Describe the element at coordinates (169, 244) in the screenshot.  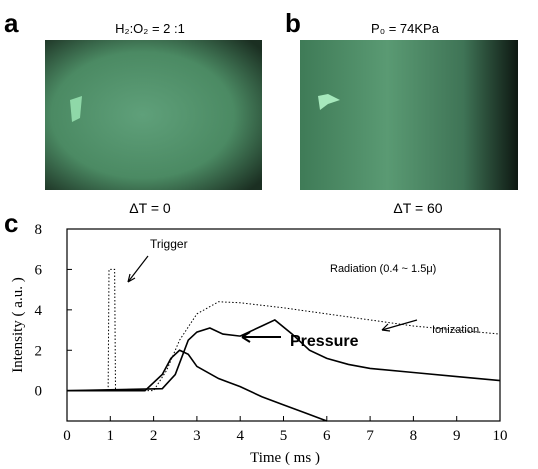
I see `series-label: Trigger` at that location.